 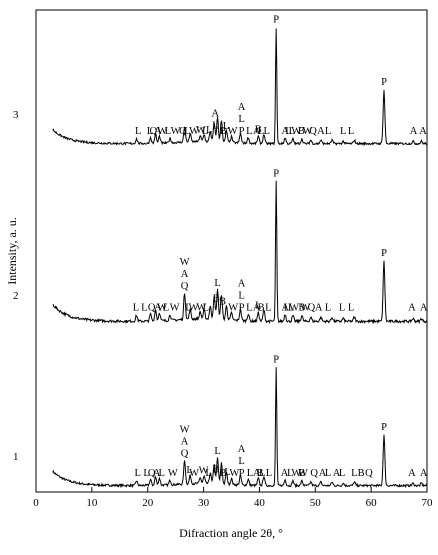 I want to click on x-axis-title: Difraction angle 2θ, °, so click(x=231, y=533).